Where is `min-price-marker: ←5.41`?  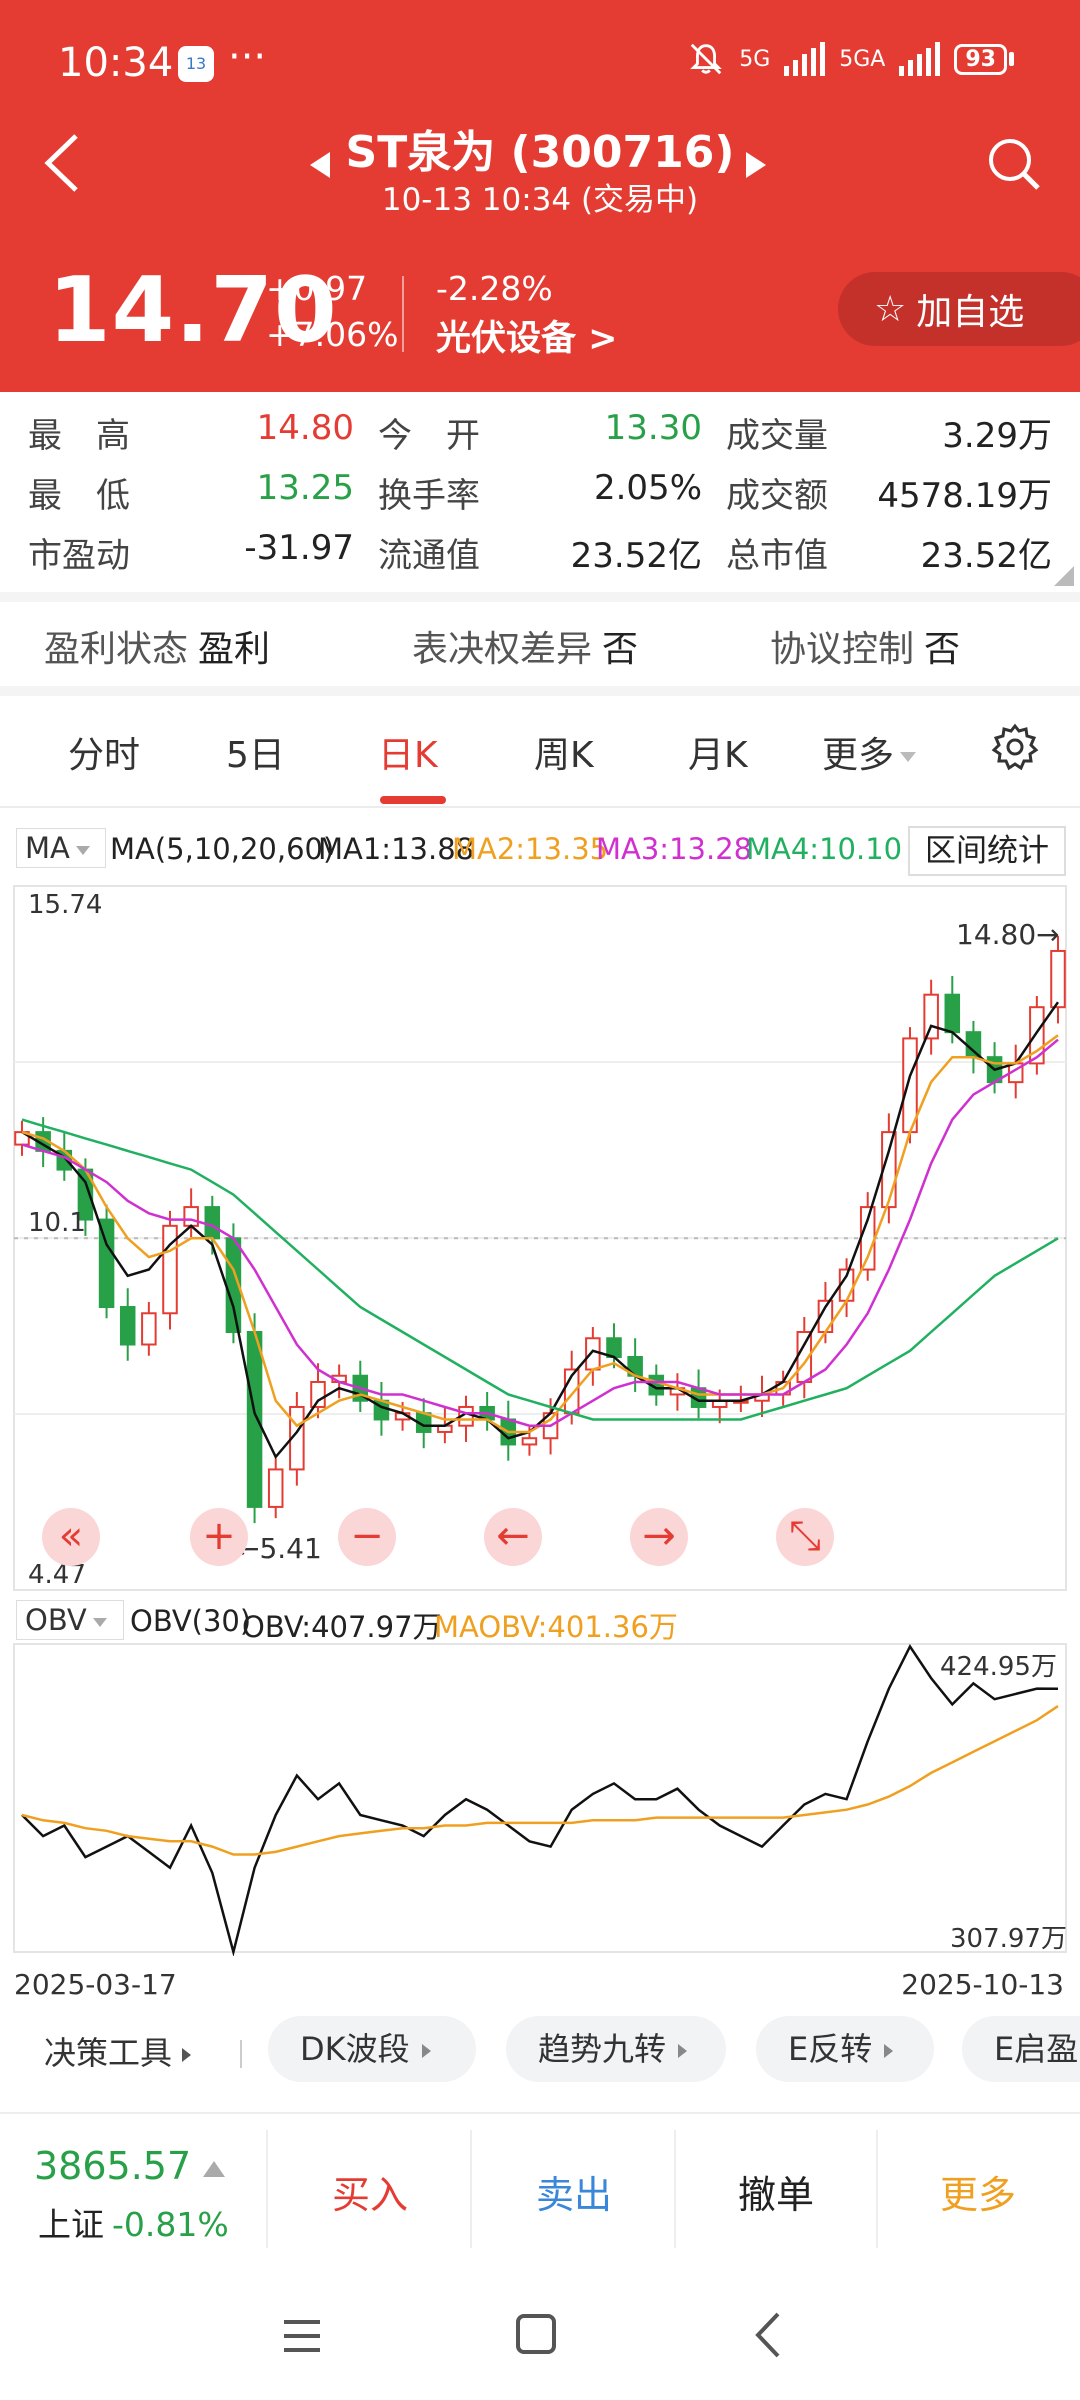 min-price-marker: ←5.41 is located at coordinates (279, 1548).